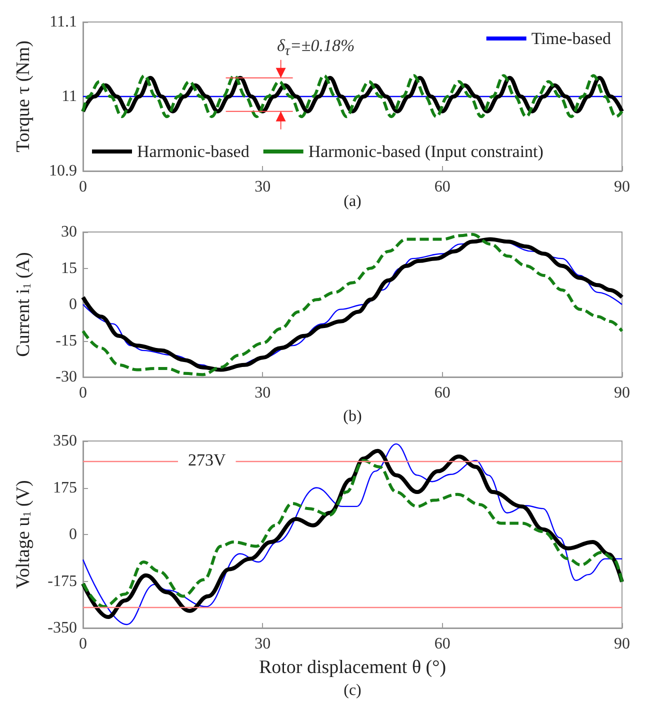  Describe the element at coordinates (69, 96) in the screenshot. I see `y-tick-label: 11` at that location.